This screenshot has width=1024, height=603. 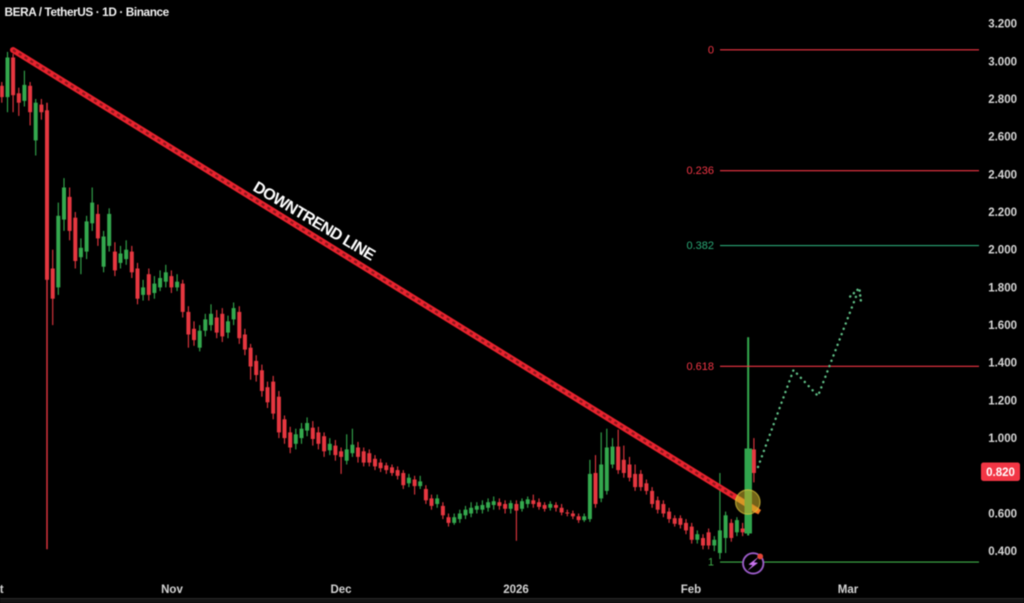 I want to click on svg-text: 0.820, so click(x=1000, y=473).